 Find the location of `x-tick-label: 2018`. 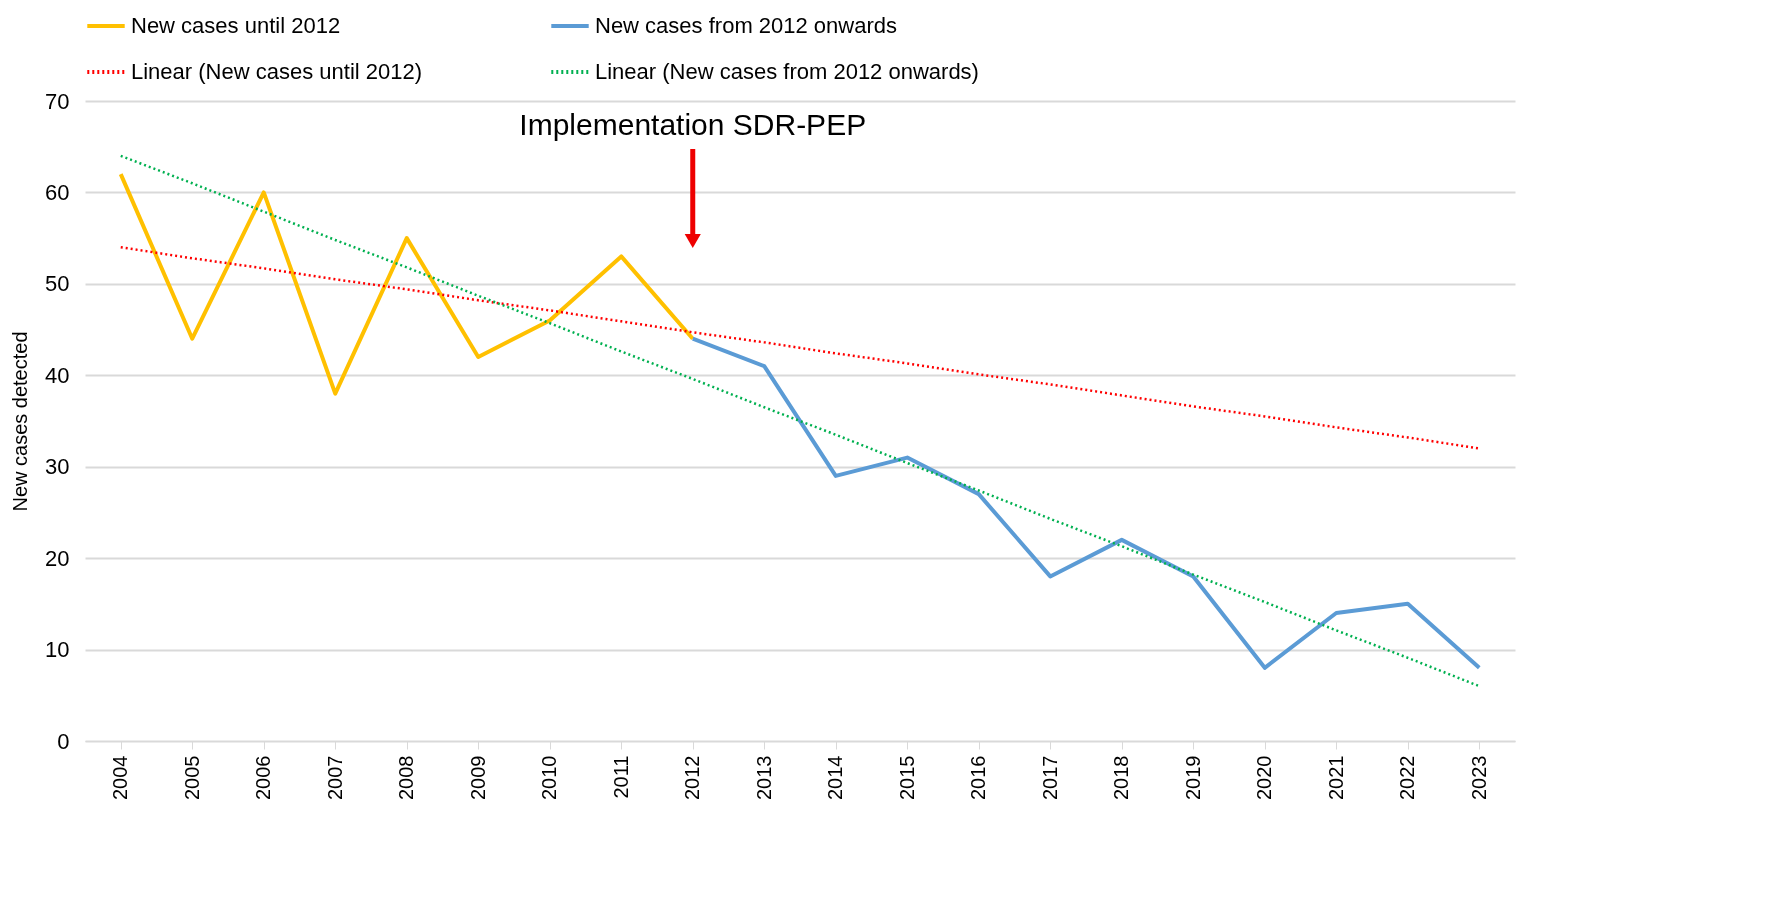

x-tick-label: 2018 is located at coordinates (1121, 777).